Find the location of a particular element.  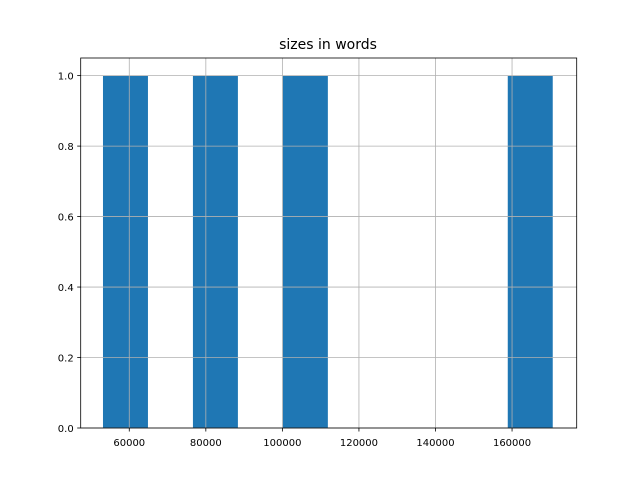

x-tick-label: 60000 is located at coordinates (129, 443).